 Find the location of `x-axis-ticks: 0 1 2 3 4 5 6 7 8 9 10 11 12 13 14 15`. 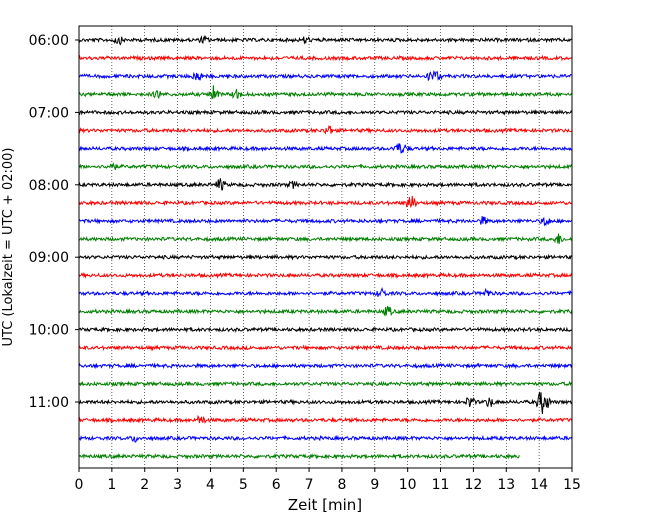

x-axis-ticks: 0 1 2 3 4 5 6 7 8 9 10 11 12 13 14 15 is located at coordinates (328, 480).